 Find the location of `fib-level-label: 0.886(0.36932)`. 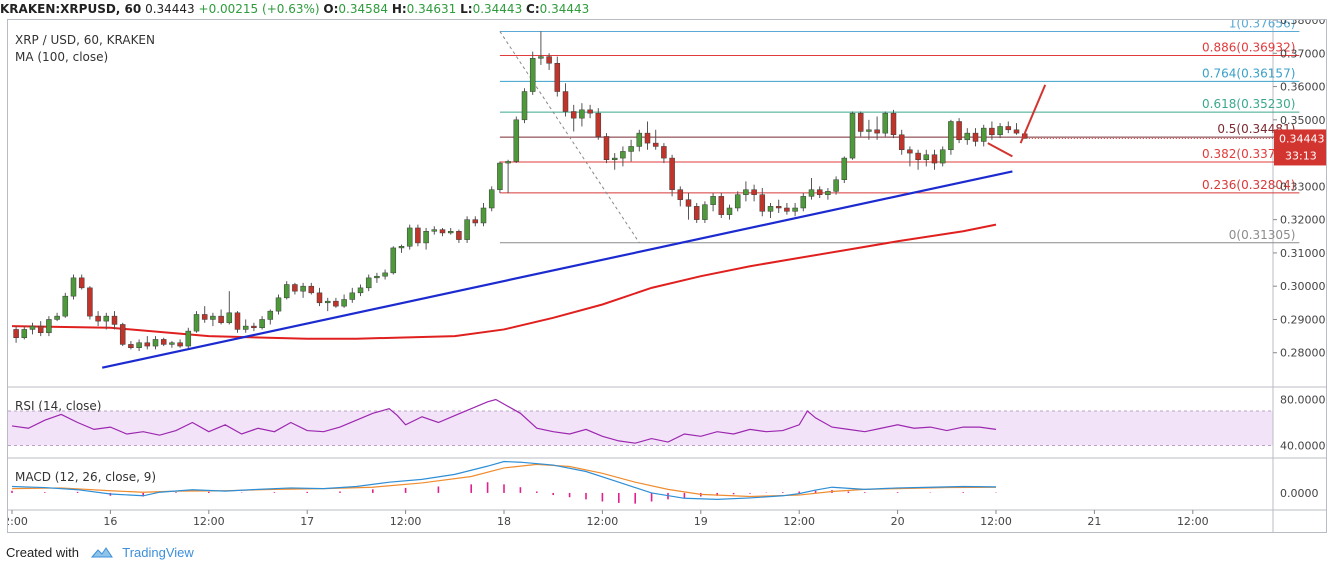

fib-level-label: 0.886(0.36932) is located at coordinates (1248, 48).